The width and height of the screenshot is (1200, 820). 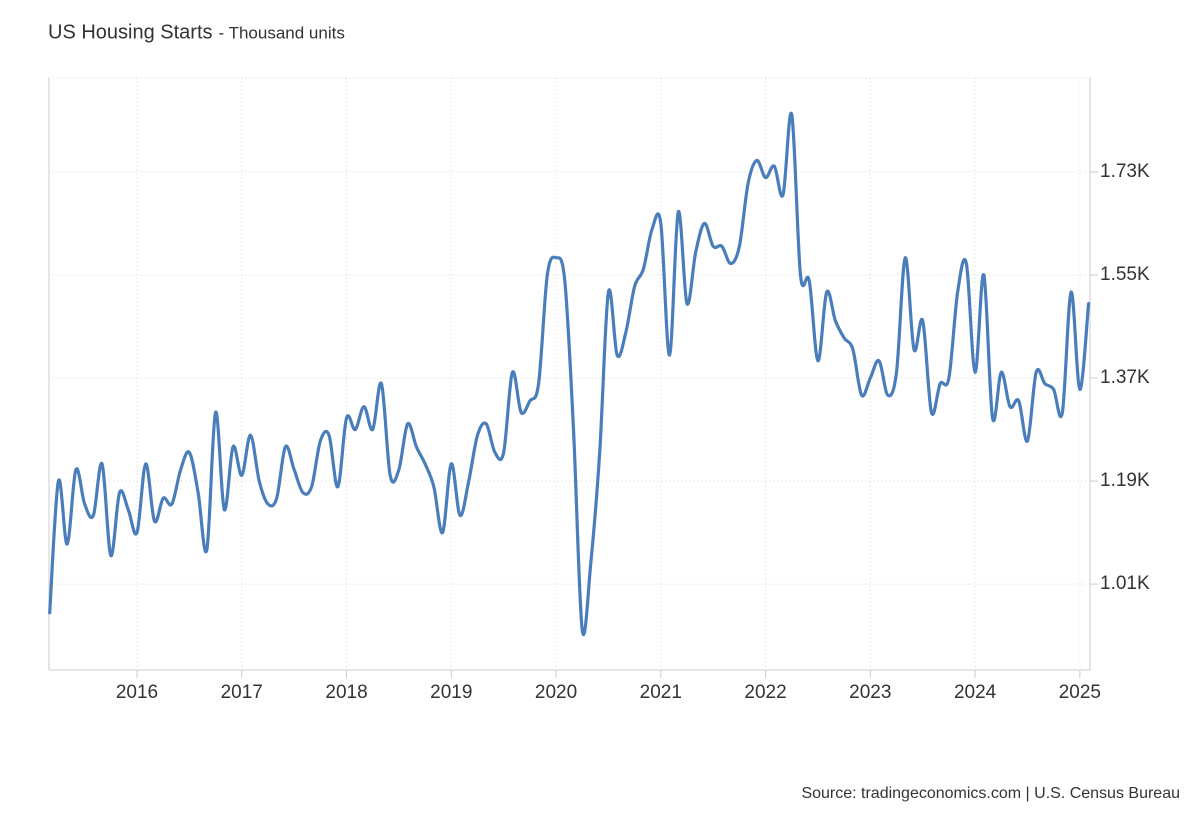 I want to click on chart-subtitle: - Thousand units, so click(x=282, y=32).